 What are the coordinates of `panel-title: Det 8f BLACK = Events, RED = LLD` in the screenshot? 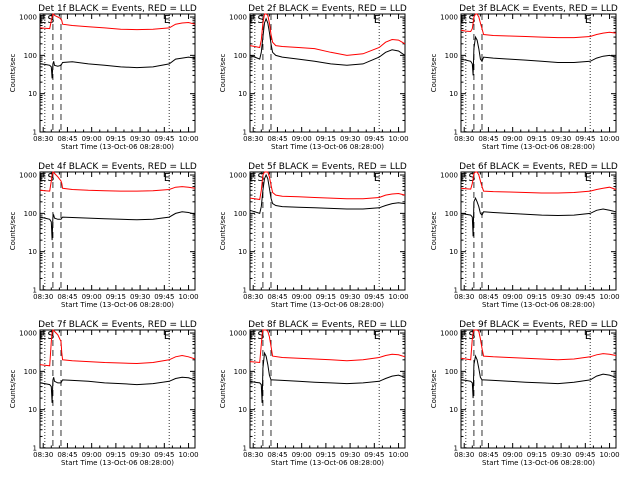 It's located at (327, 325).